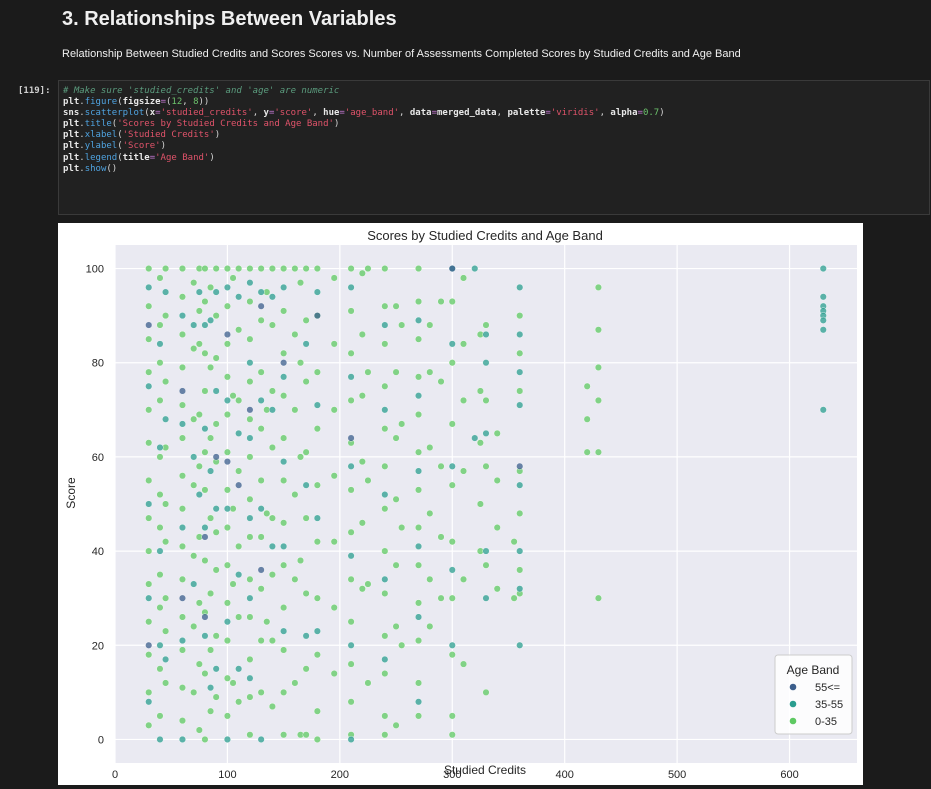 The width and height of the screenshot is (931, 789). Describe the element at coordinates (565, 775) in the screenshot. I see `x-tick-label: 400` at that location.